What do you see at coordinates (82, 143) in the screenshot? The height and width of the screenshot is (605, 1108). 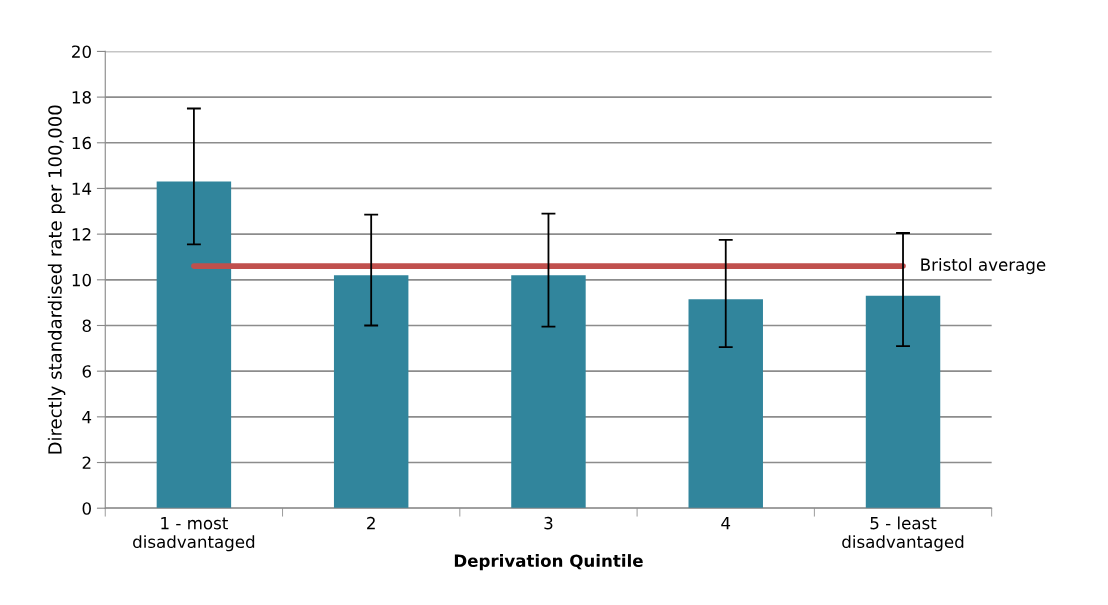 I see `y-tick-label: 16` at bounding box center [82, 143].